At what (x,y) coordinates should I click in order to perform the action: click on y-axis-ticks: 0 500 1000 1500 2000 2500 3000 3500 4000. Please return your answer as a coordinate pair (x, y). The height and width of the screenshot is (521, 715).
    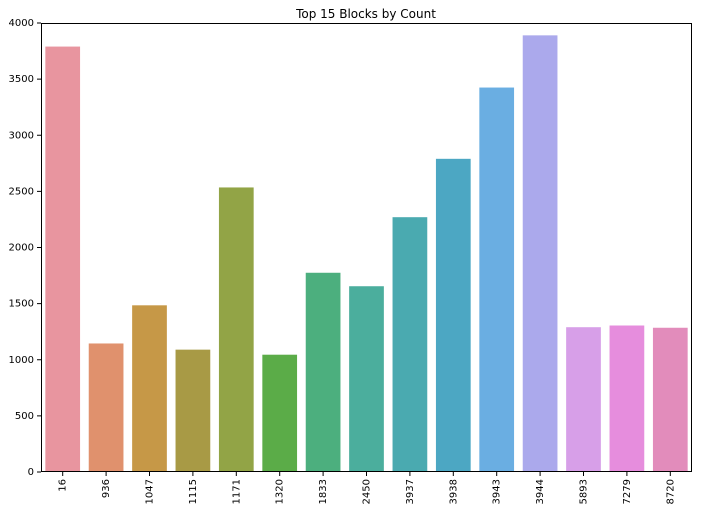
    Looking at the image, I should click on (25, 248).